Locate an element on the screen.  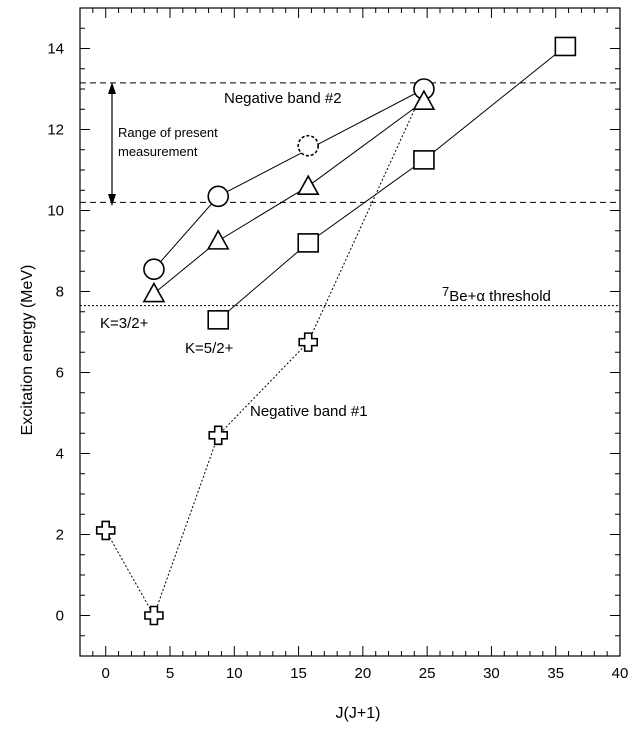
y-tick-label-0: 0 is located at coordinates (60, 616).